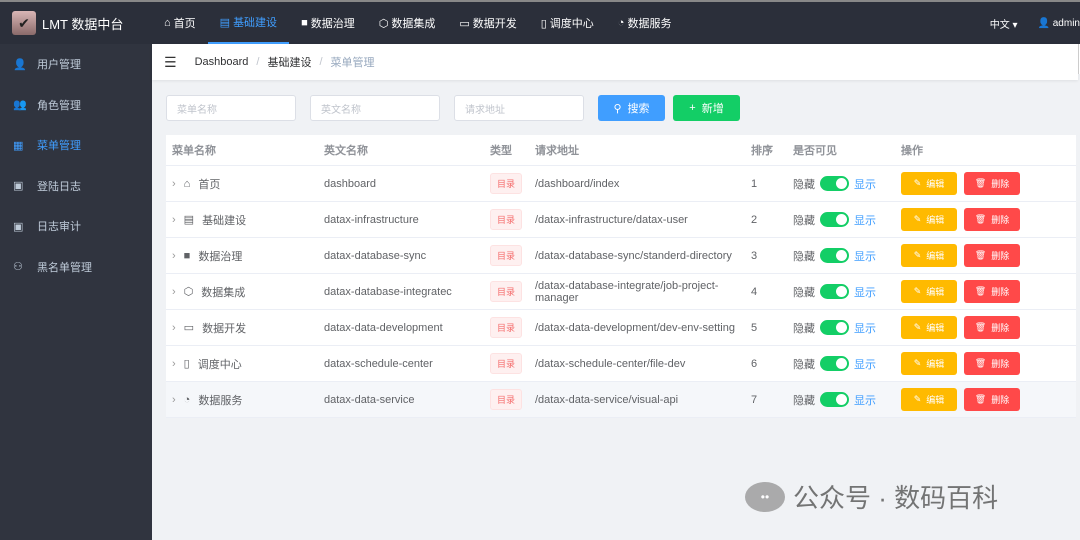 The image size is (1080, 540). Describe the element at coordinates (615, 62) in the screenshot. I see `breadcrumb: ☰ Dashboard / 基础建设 / 菜单管理` at that location.